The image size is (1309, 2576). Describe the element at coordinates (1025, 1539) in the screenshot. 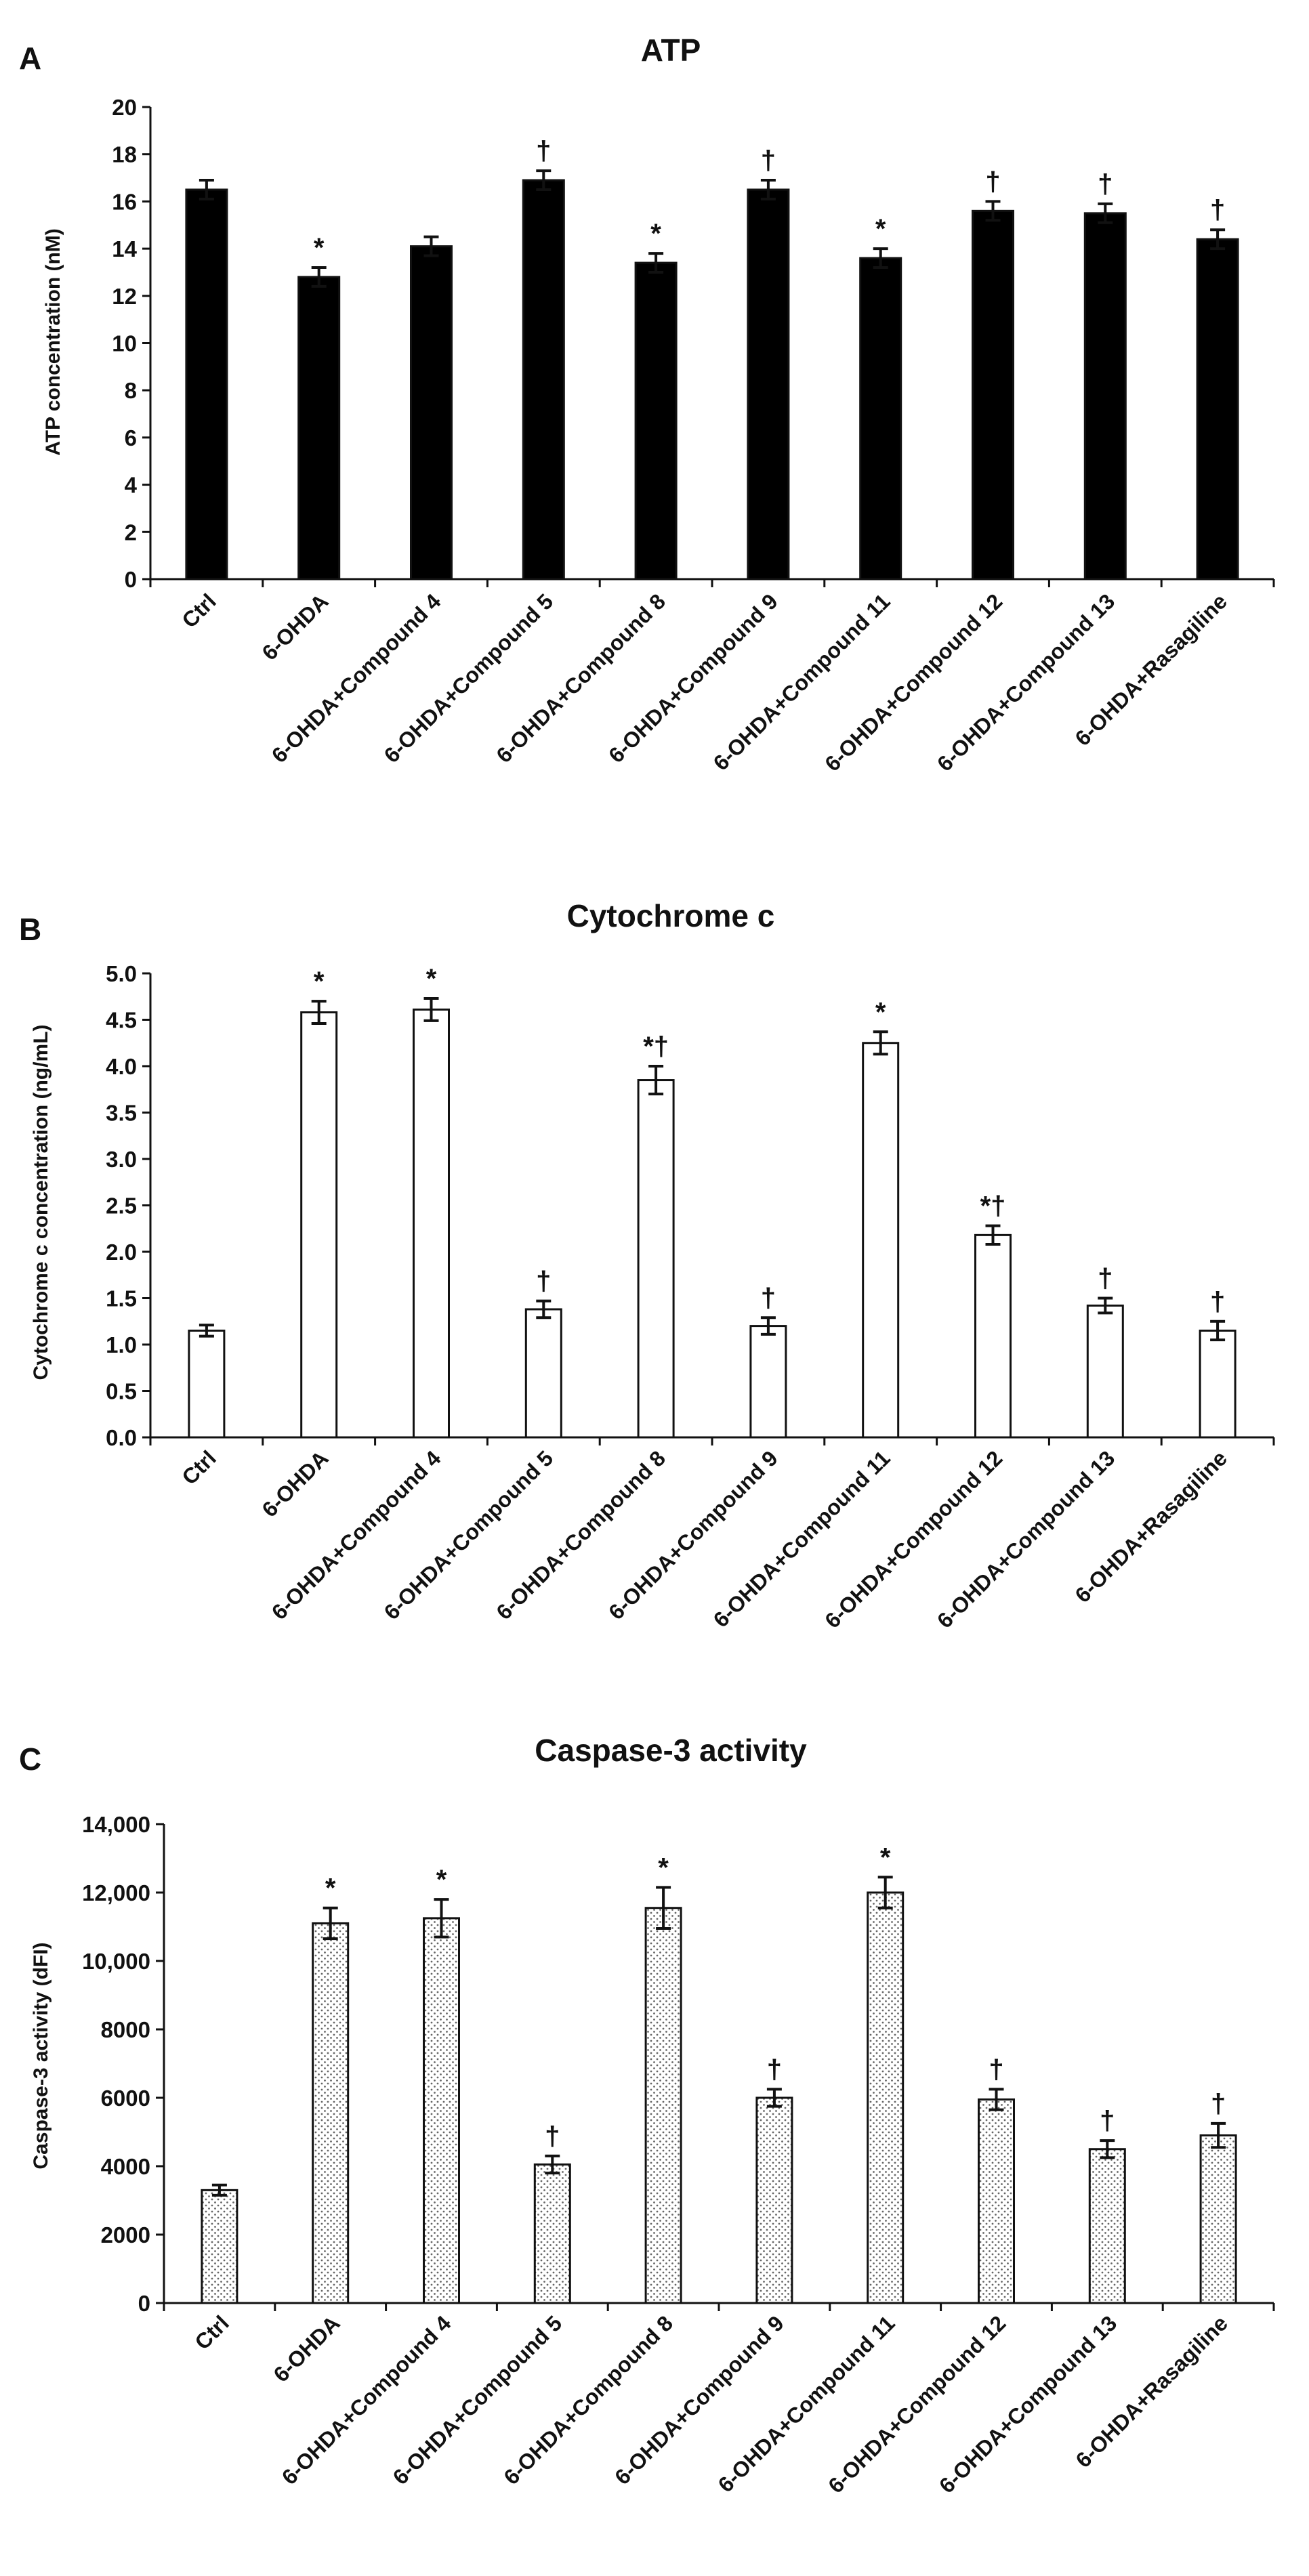

I see `panel-b-category-label: 6-OHDA+Compound 13` at that location.